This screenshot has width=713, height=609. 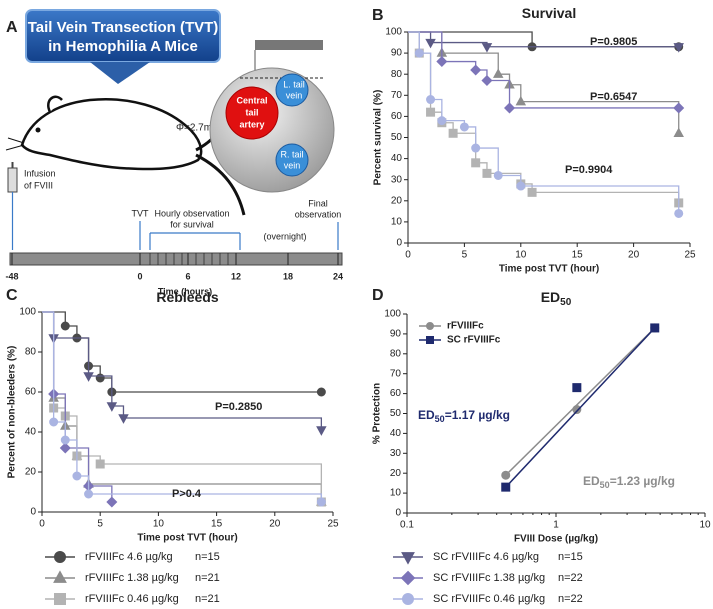 I want to click on mouse-ear, so click(x=55, y=104).